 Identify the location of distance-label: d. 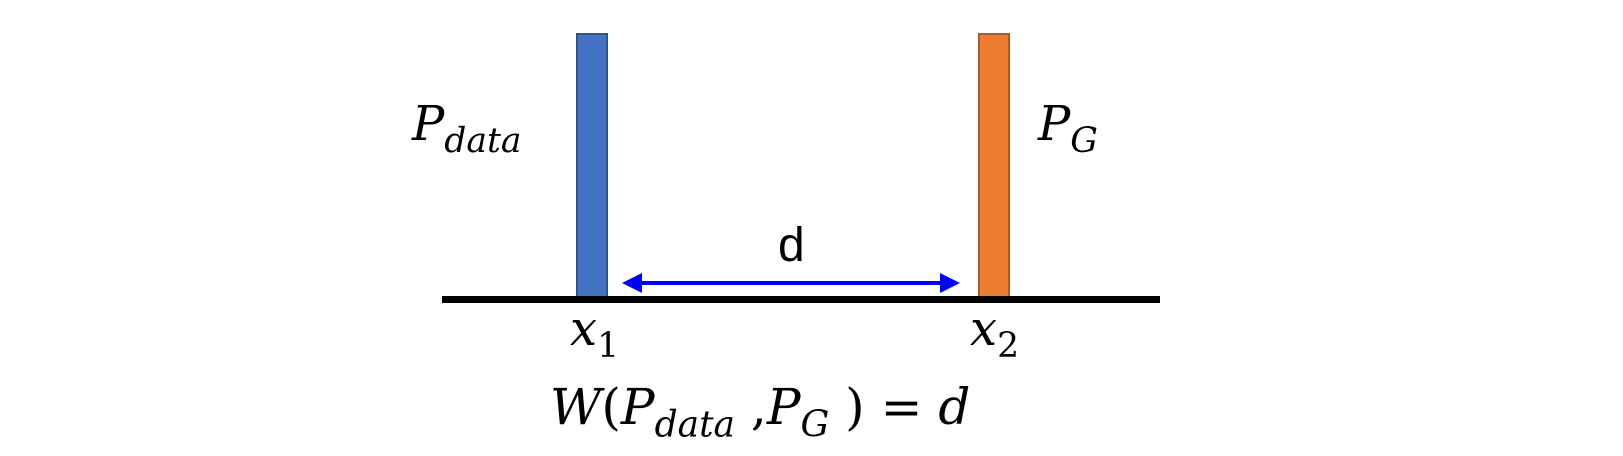
(791, 245).